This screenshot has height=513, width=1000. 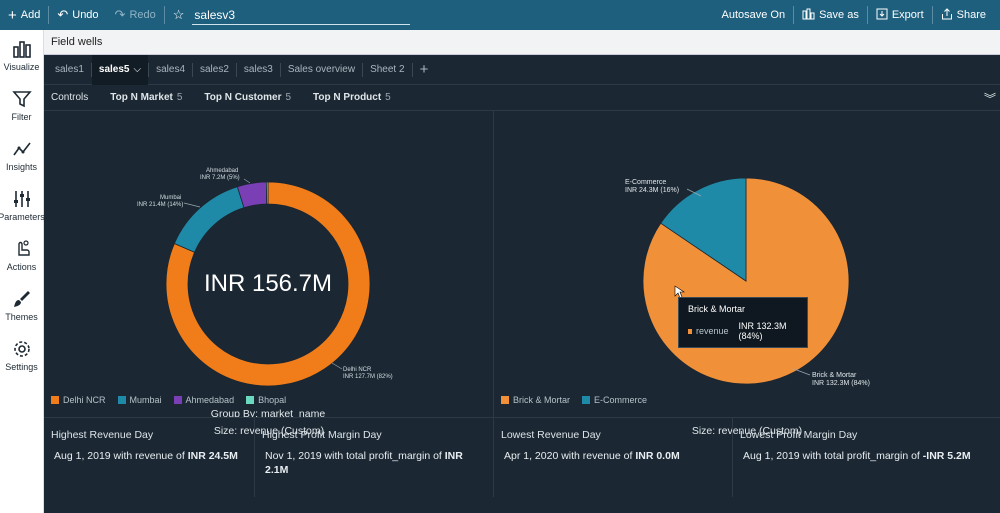 I want to click on collapse-controls-icon: ︾, so click(x=989, y=99).